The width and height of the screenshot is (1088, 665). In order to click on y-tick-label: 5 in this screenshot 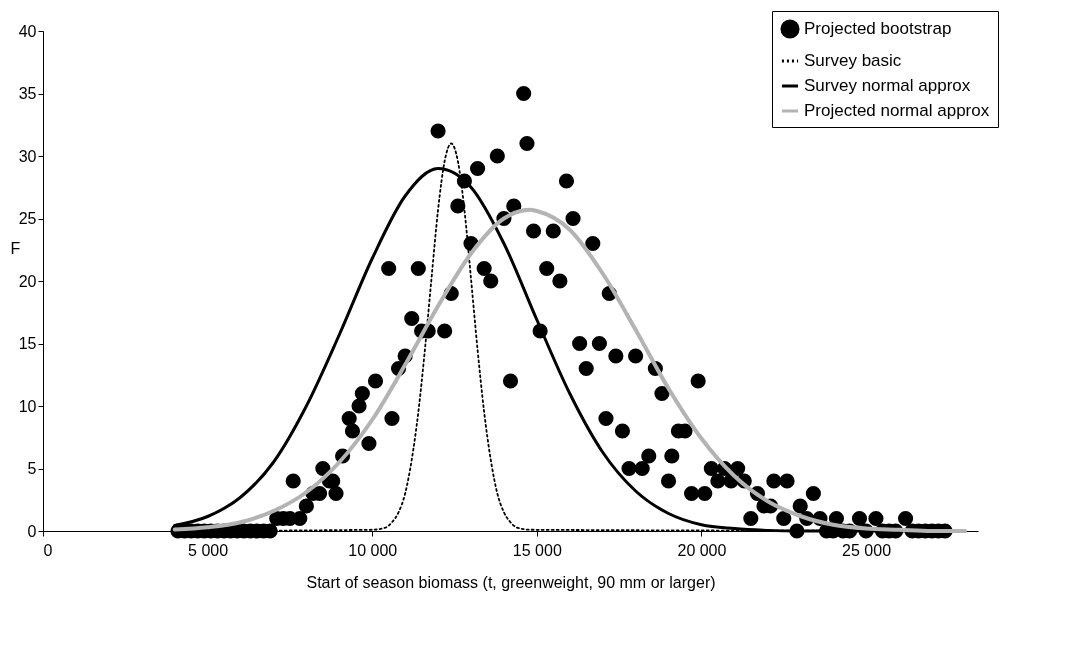, I will do `click(32, 468)`.